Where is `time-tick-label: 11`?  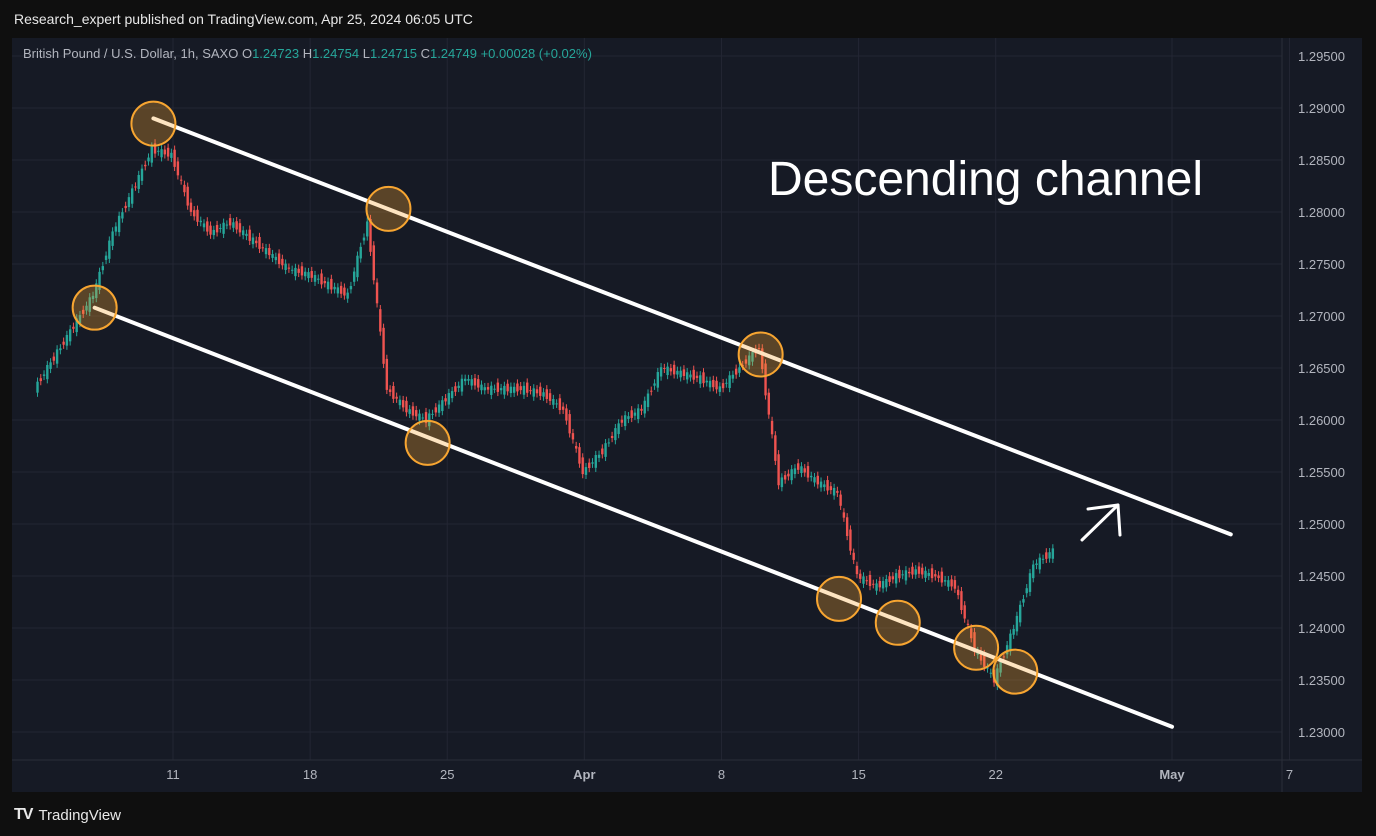 time-tick-label: 11 is located at coordinates (173, 774).